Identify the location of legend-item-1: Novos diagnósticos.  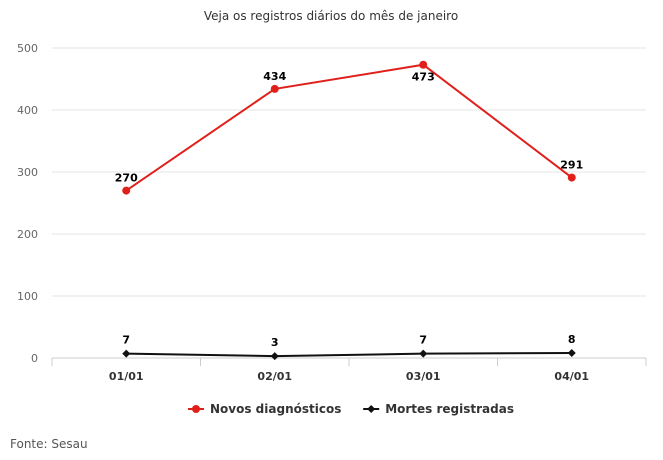
(264, 409).